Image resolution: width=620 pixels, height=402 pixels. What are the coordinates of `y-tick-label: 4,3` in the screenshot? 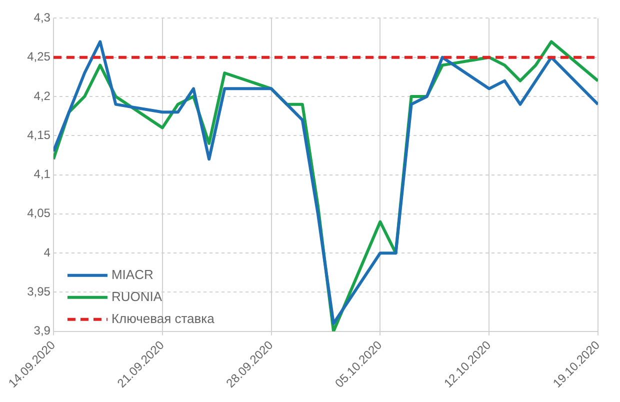 It's located at (42, 17).